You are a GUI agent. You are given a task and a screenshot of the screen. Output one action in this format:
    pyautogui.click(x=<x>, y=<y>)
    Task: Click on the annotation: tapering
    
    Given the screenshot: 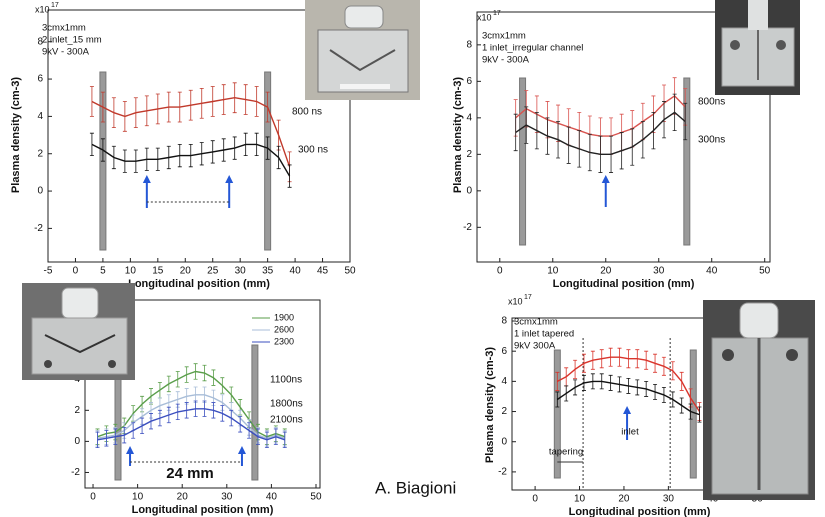 What is the action you would take?
    pyautogui.click(x=566, y=452)
    